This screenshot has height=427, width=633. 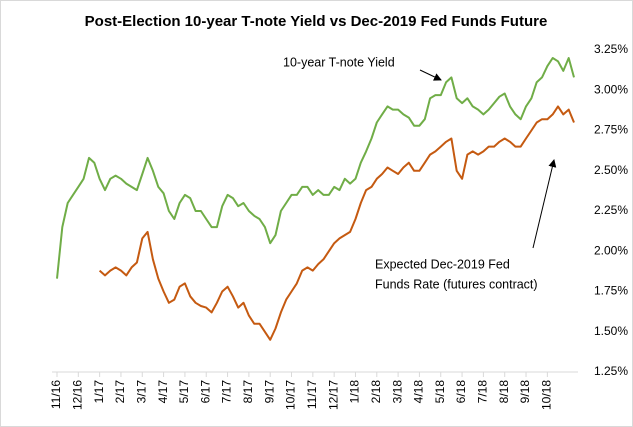 What do you see at coordinates (184, 392) in the screenshot?
I see `x-tick-label: 5/17` at bounding box center [184, 392].